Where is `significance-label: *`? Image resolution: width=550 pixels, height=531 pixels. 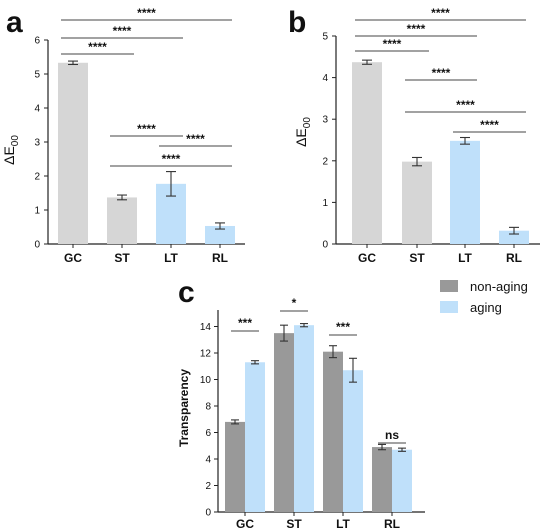 significance-label: * is located at coordinates (294, 303).